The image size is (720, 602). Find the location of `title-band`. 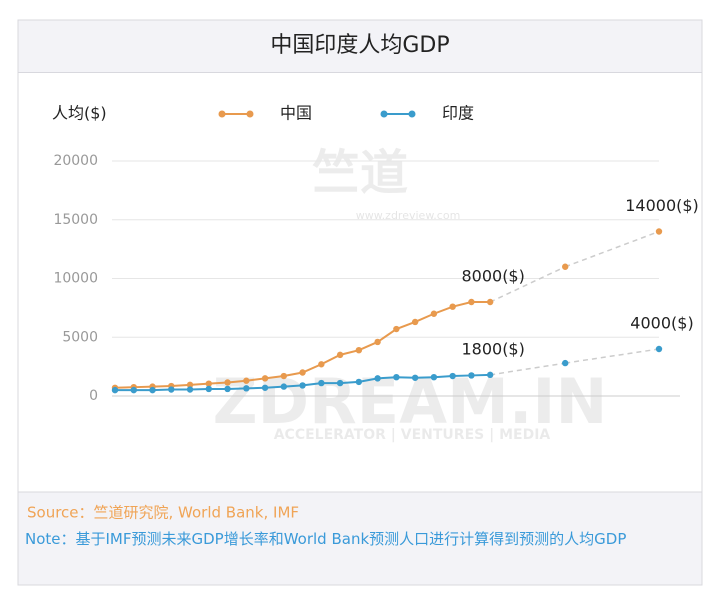

title-band is located at coordinates (360, 46).